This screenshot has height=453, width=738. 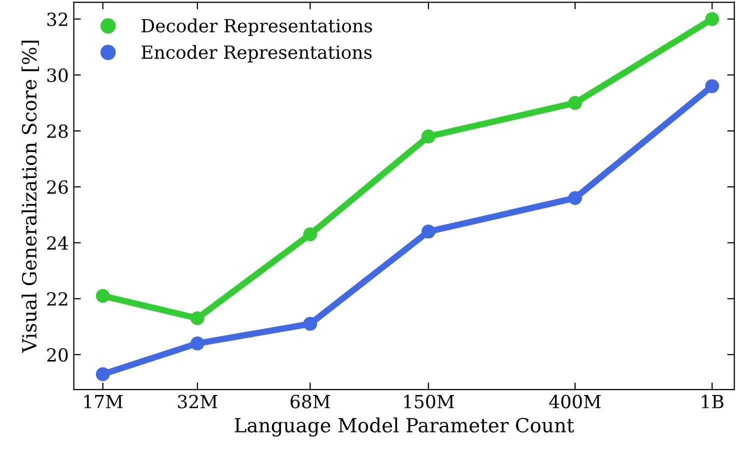 I want to click on x-tick-label: 150M, so click(x=429, y=401).